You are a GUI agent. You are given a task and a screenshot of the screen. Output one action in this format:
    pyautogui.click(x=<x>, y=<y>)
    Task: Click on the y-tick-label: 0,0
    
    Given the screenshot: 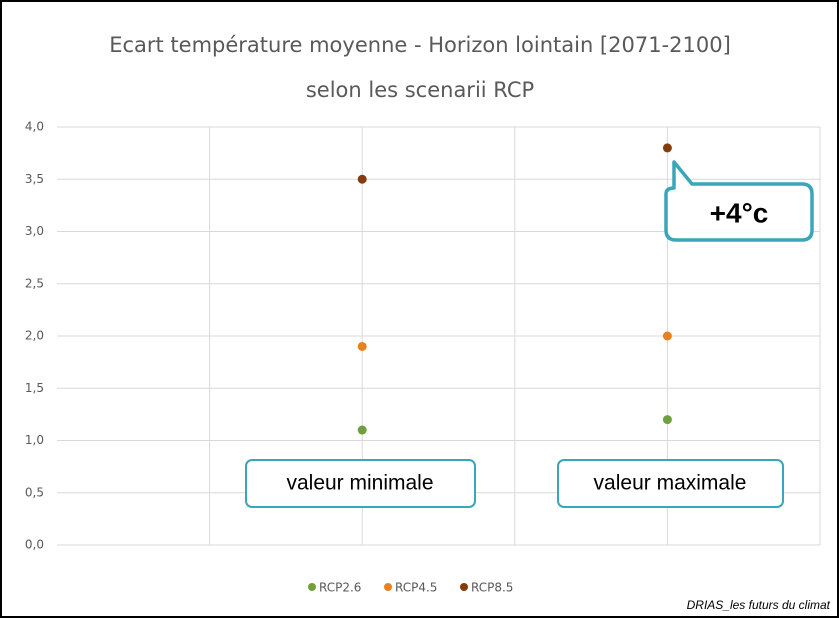 What is the action you would take?
    pyautogui.click(x=34, y=545)
    